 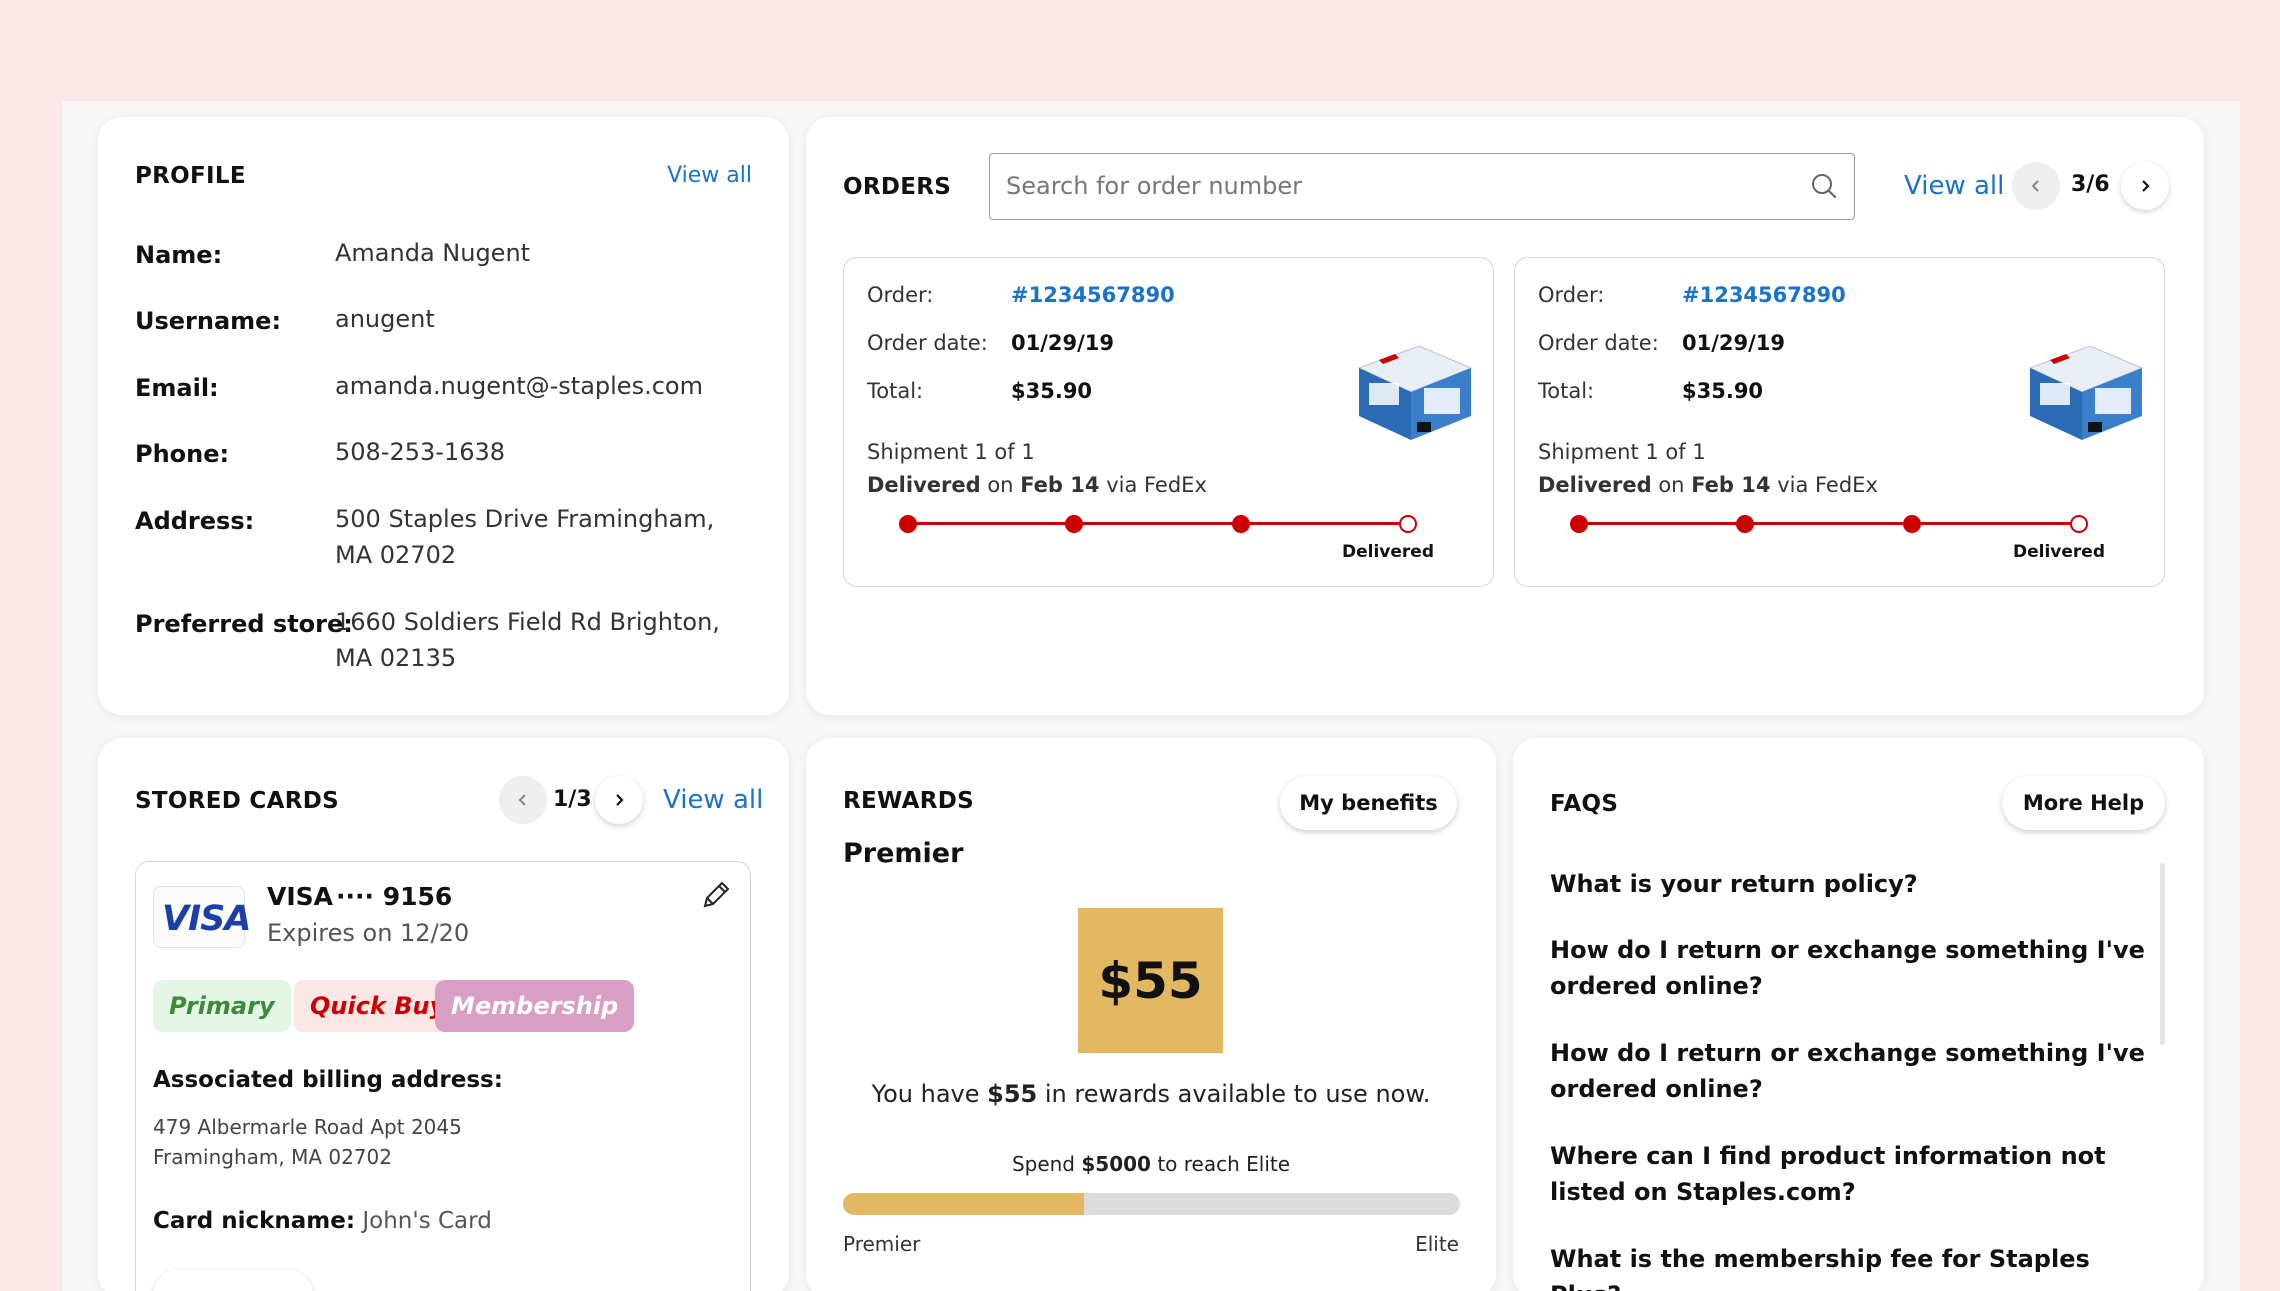 I want to click on profile-value-email: amanda.nugent@-staples.com, so click(x=519, y=386).